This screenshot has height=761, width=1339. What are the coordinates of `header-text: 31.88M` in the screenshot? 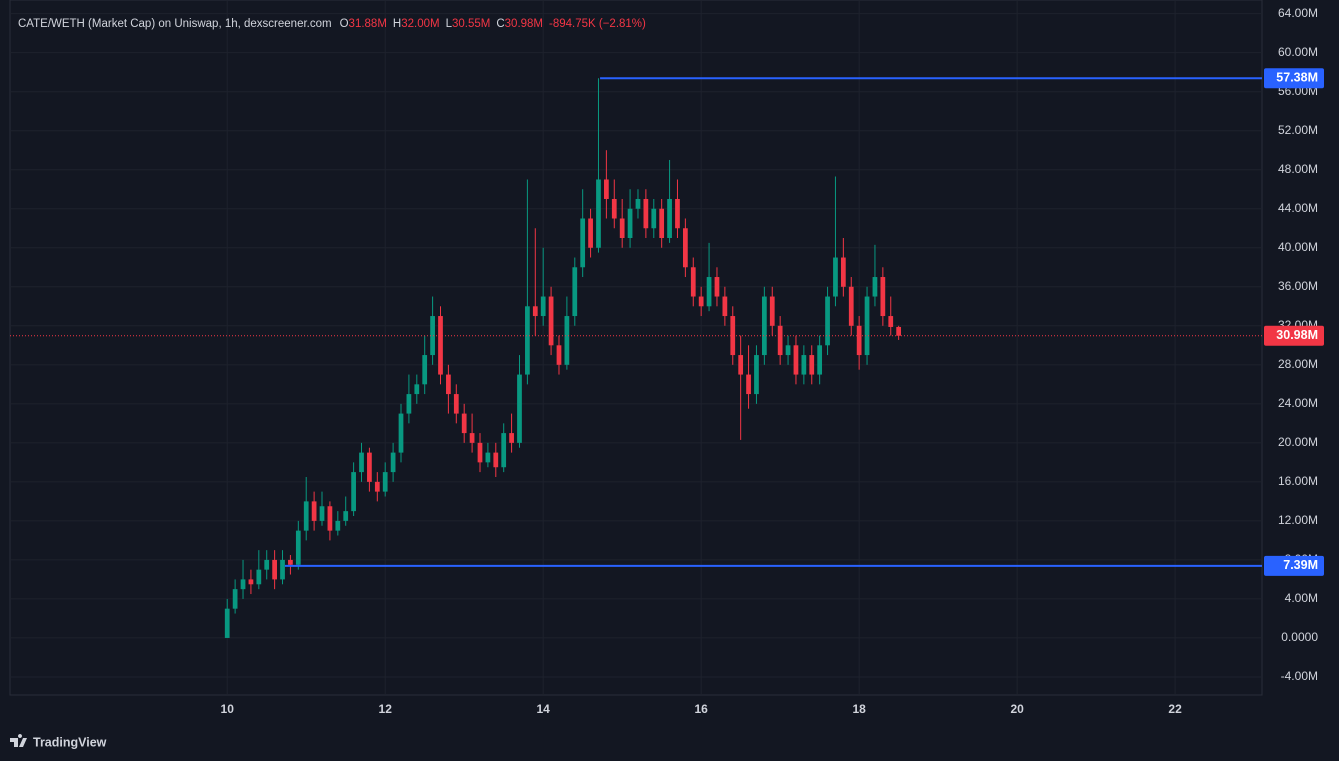 It's located at (368, 24).